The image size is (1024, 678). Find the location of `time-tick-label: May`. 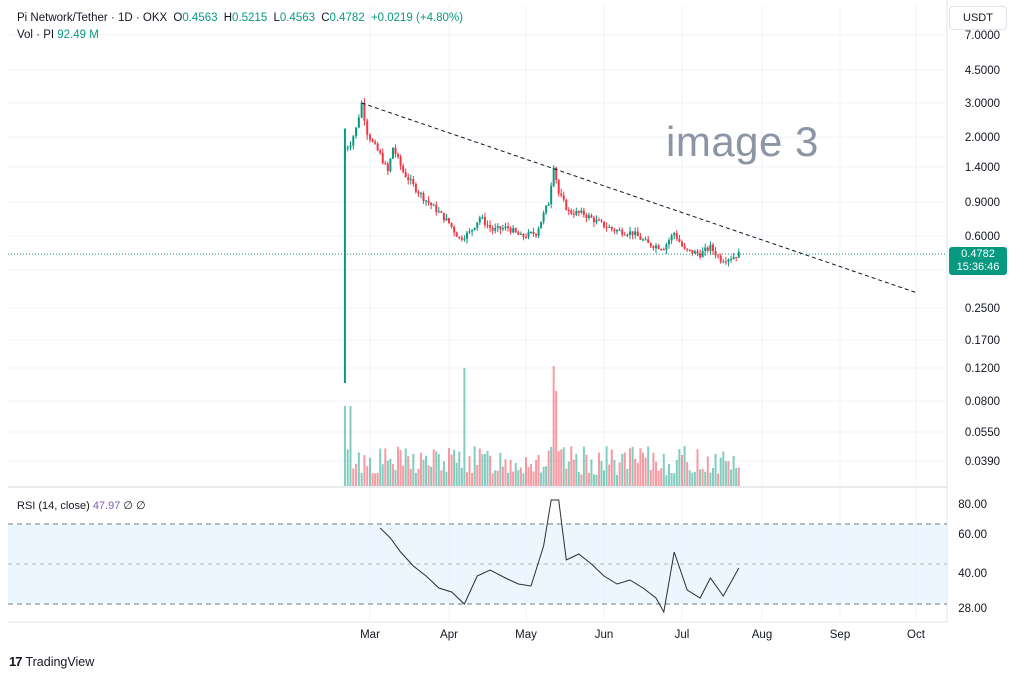

time-tick-label: May is located at coordinates (526, 635).